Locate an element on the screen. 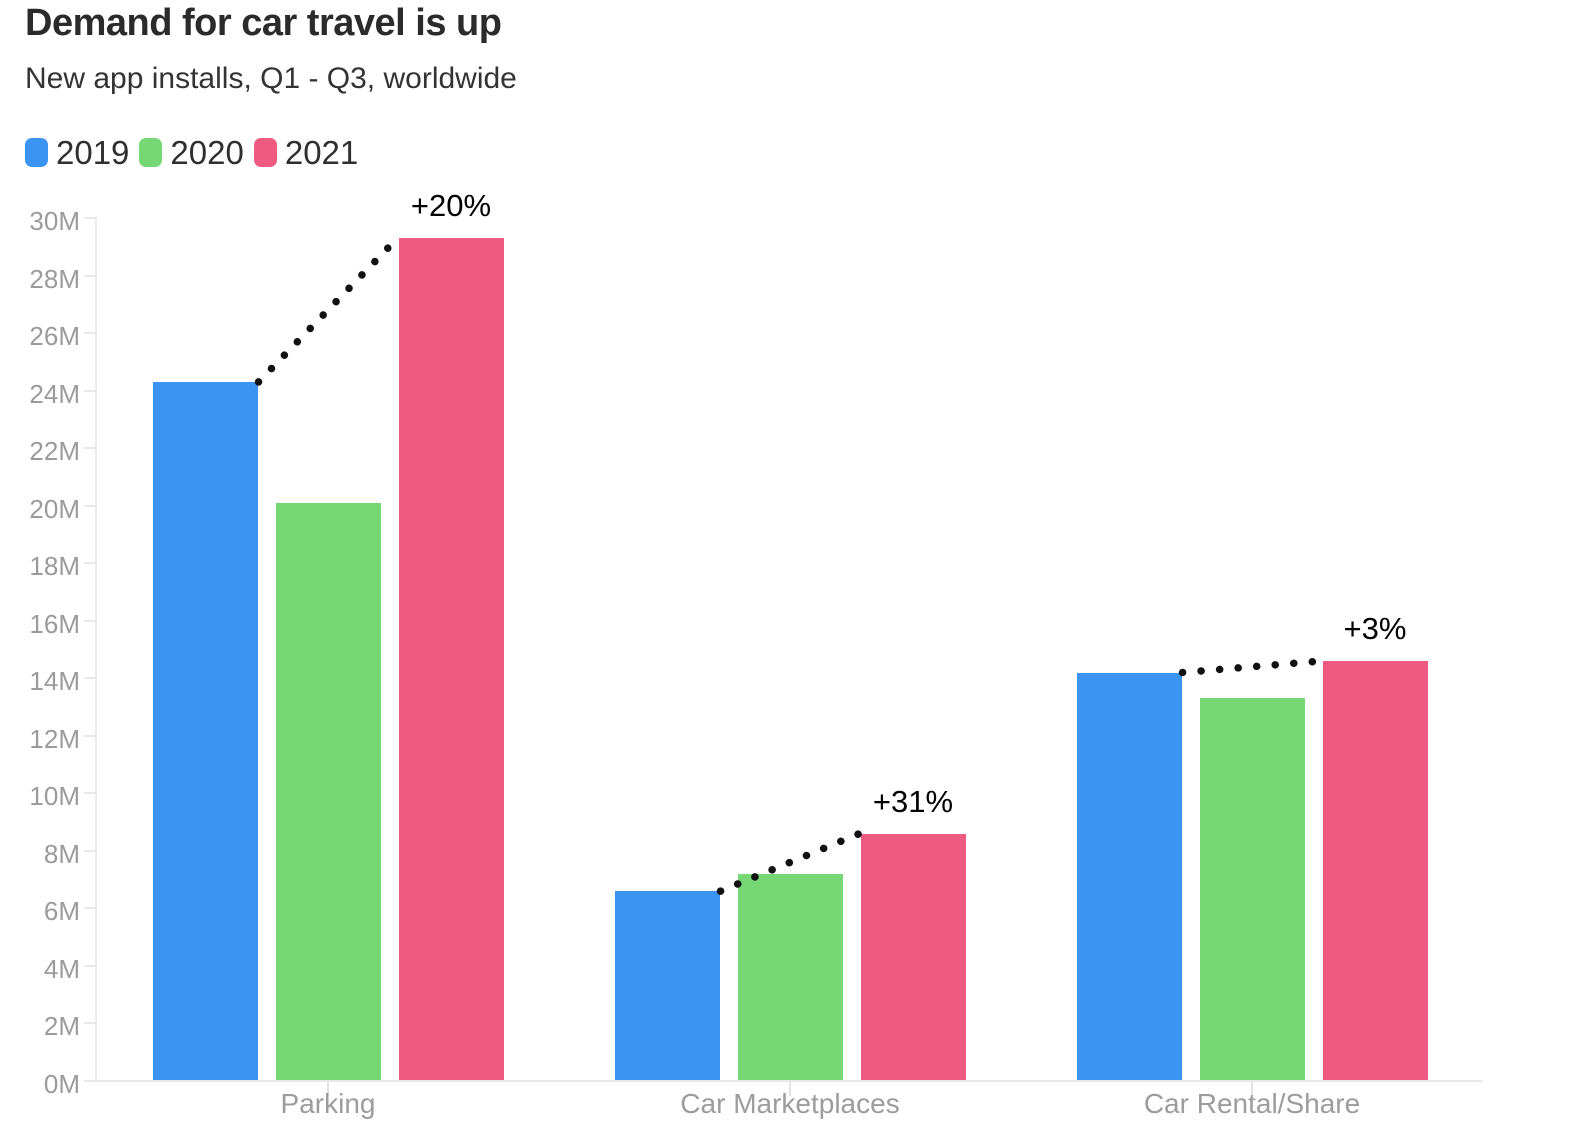 The height and width of the screenshot is (1130, 1592). y-tick-label: 12M is located at coordinates (54, 738).